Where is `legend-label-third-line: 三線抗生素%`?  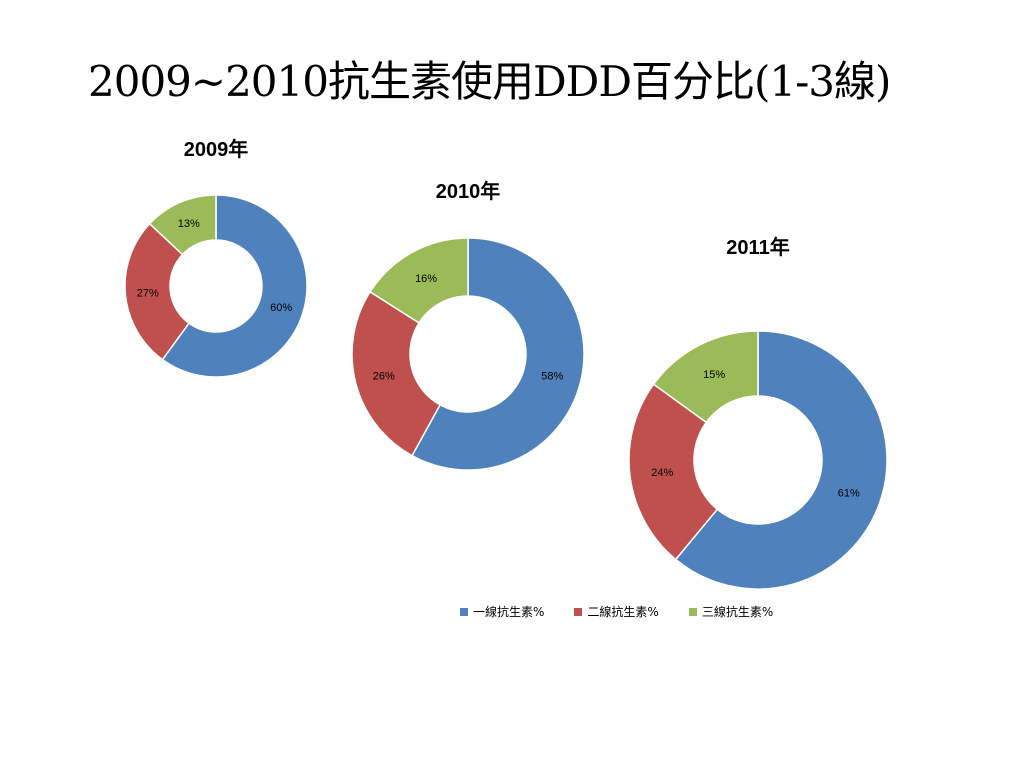 legend-label-third-line: 三線抗生素% is located at coordinates (737, 612).